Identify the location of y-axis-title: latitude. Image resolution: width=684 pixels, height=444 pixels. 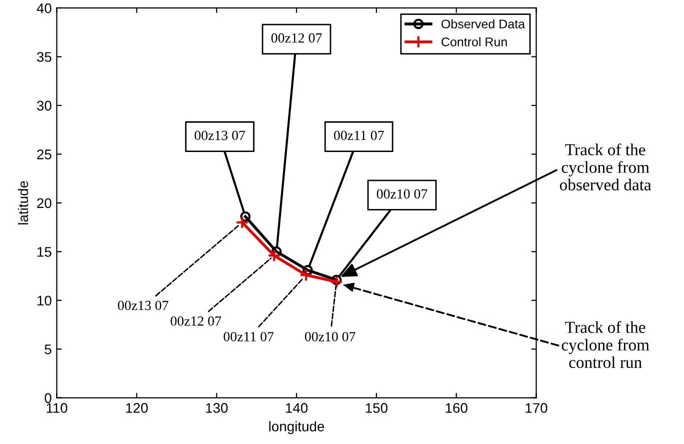
(23, 202).